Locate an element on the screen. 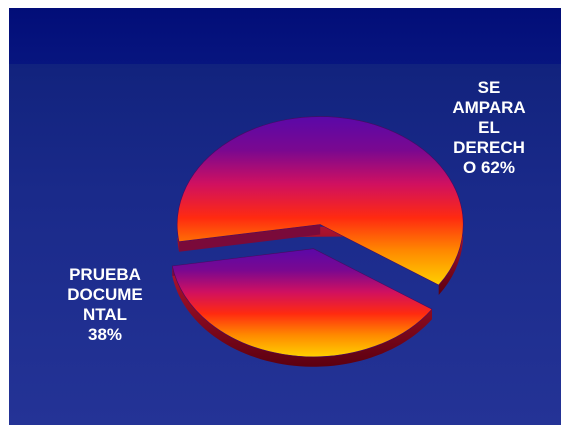 The height and width of the screenshot is (434, 571). slice-label-line: PRUEBA is located at coordinates (105, 274).